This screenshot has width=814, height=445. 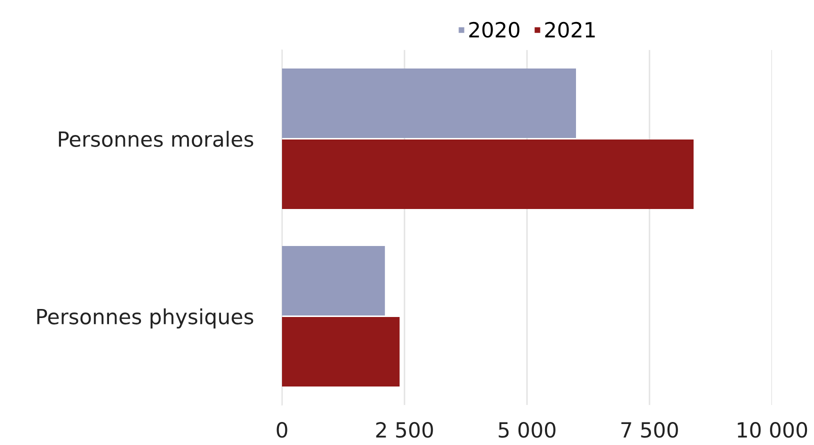 I want to click on legend-label: 2020, so click(x=494, y=30).